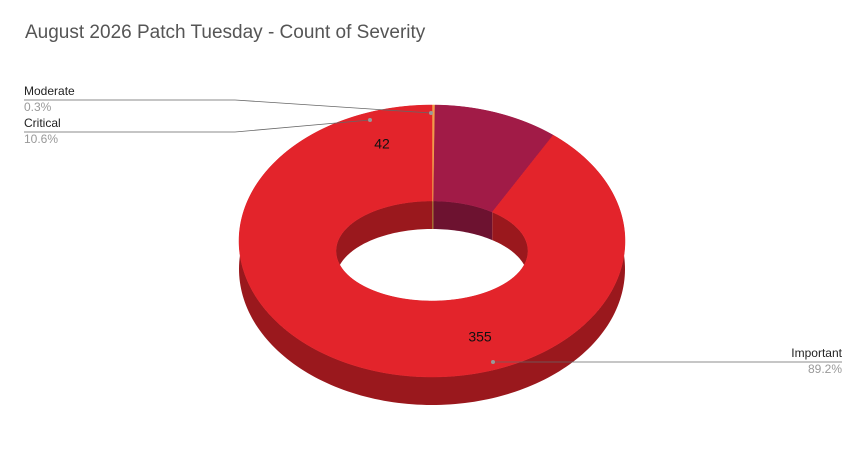  I want to click on percent-label: 0.3%, so click(38, 107).